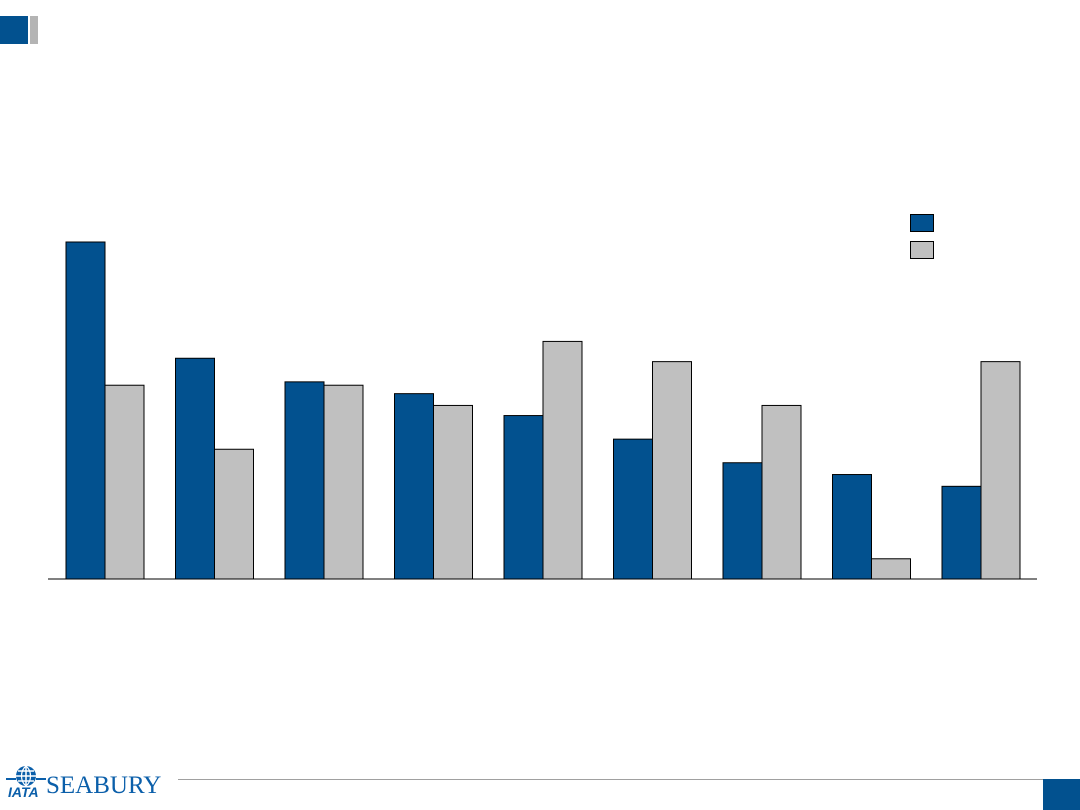 This screenshot has width=1080, height=810. What do you see at coordinates (14, 30) in the screenshot?
I see `title-marker-blue-block` at bounding box center [14, 30].